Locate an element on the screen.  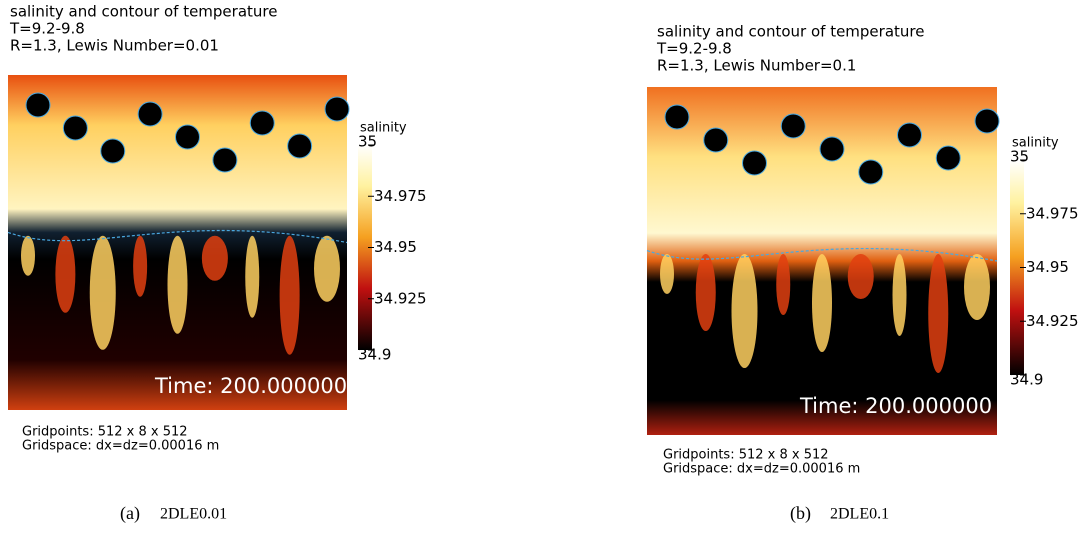
plot-title: R=1.3, Lewis Number=0.01 is located at coordinates (114, 46).